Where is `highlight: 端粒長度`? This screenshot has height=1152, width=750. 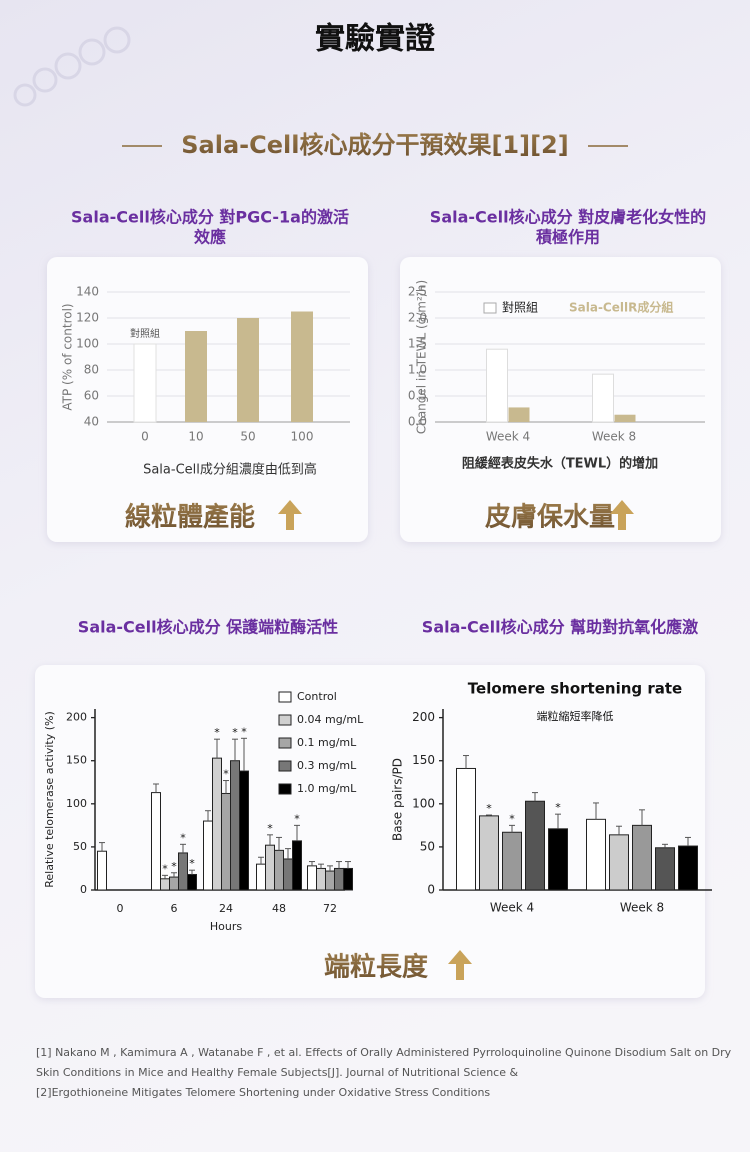 highlight: 端粒長度 is located at coordinates (376, 967).